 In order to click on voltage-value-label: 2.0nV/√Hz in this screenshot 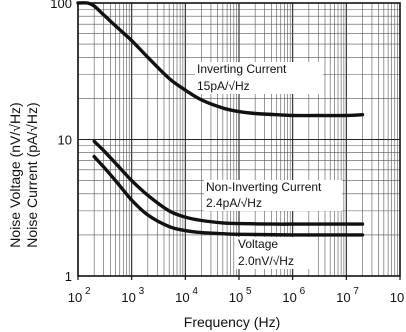, I will do `click(266, 261)`.